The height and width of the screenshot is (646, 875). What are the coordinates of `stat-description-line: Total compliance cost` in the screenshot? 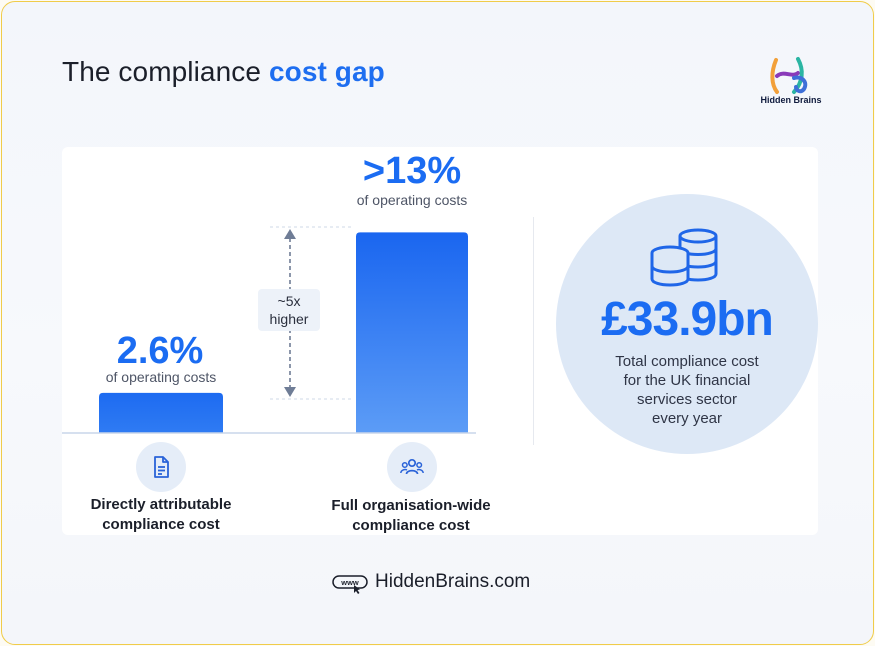 It's located at (687, 361).